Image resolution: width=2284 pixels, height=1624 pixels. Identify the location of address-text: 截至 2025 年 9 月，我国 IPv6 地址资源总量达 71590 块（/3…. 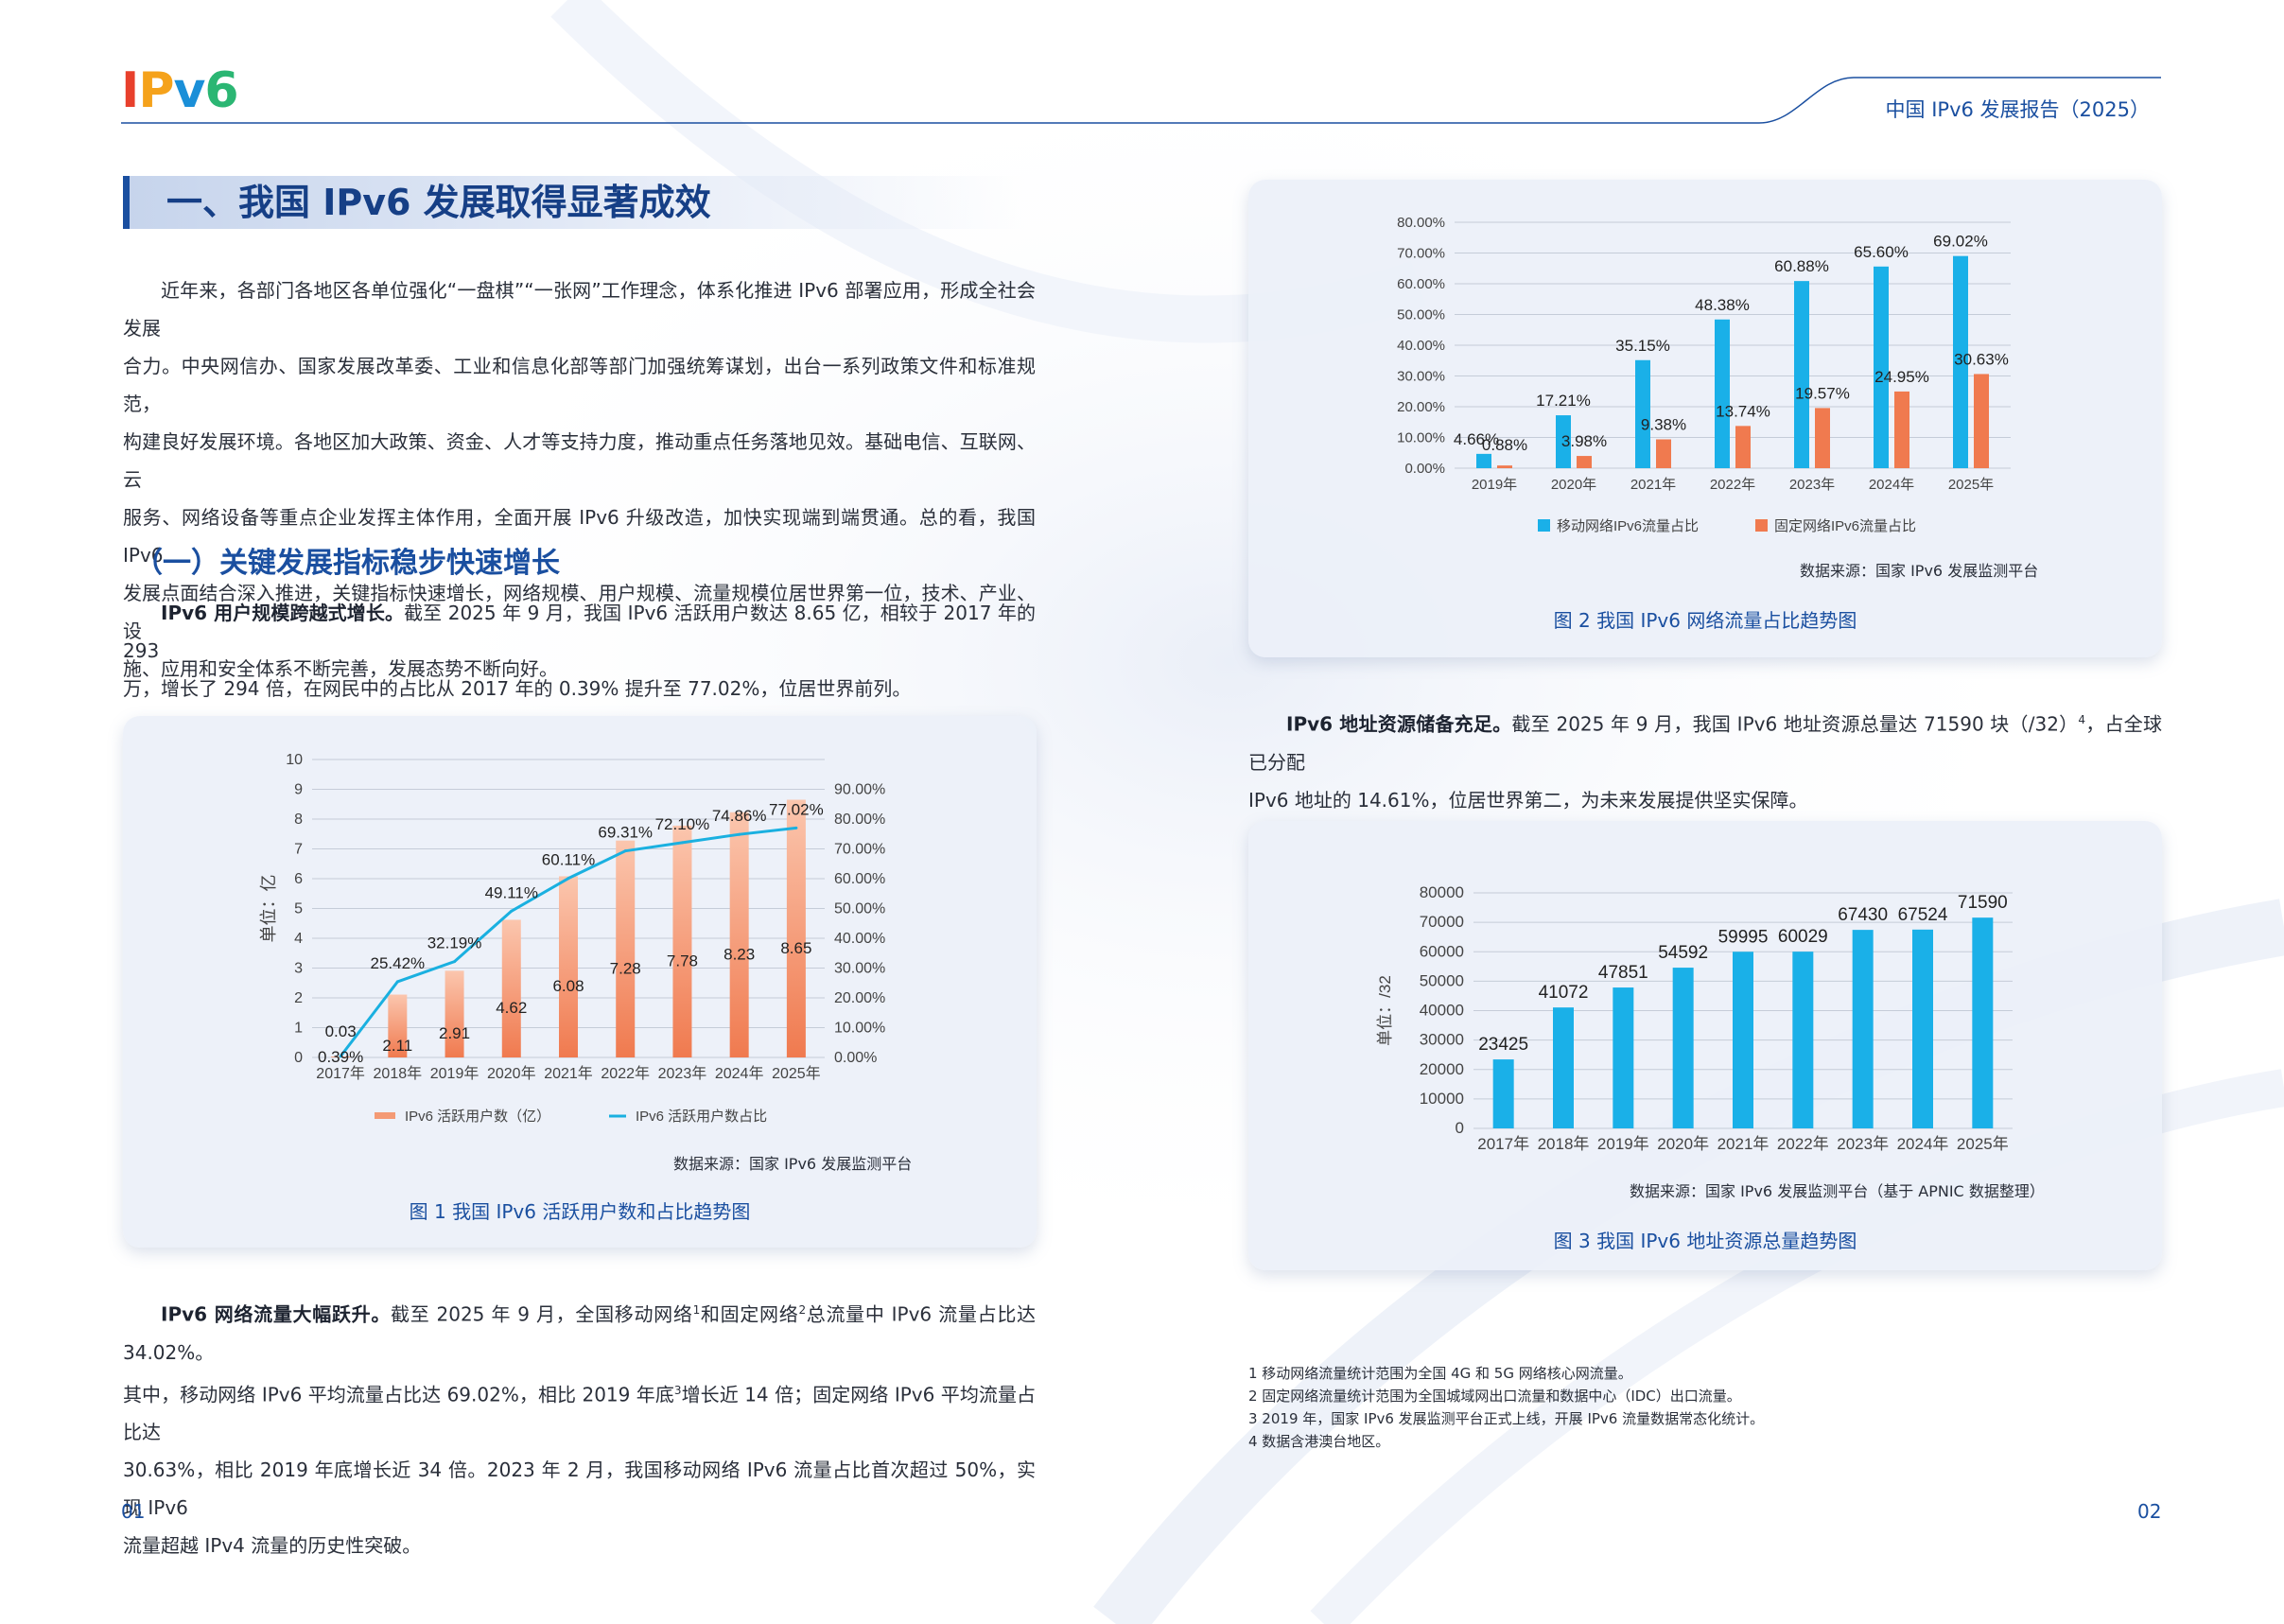
(1795, 724).